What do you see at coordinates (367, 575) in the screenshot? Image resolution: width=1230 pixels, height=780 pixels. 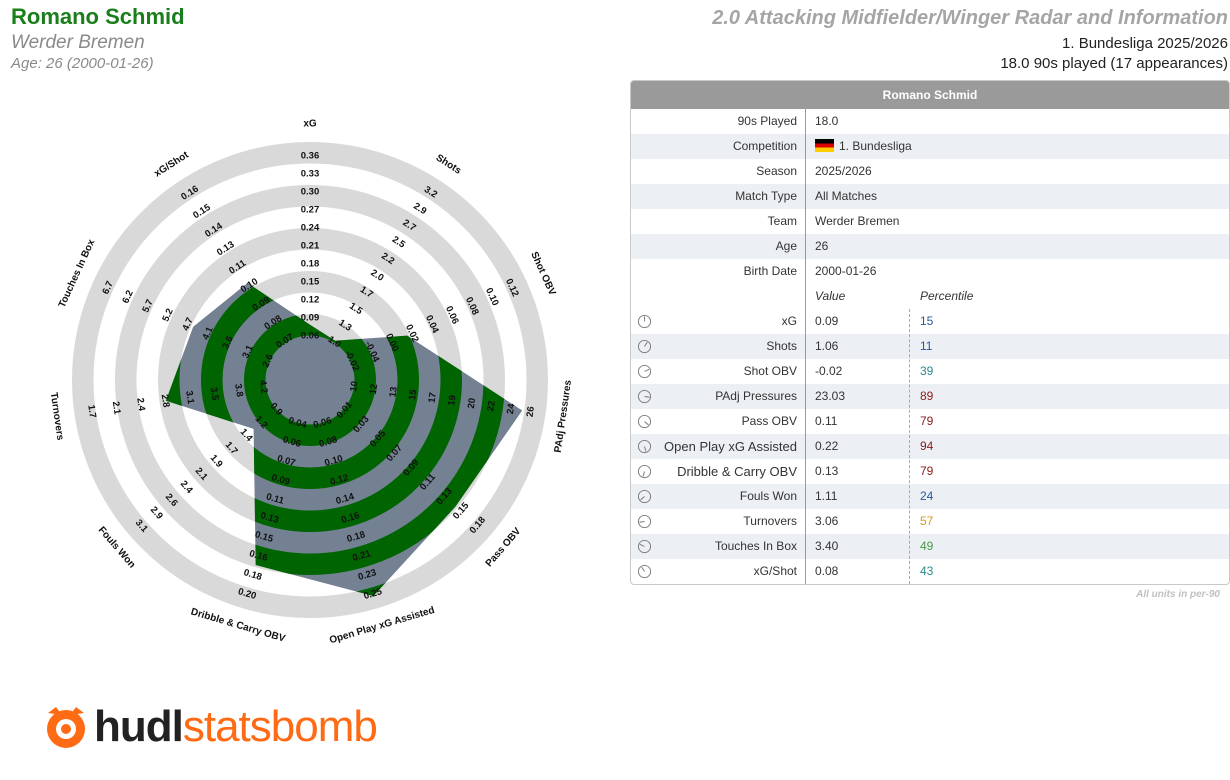 I see `radar-tick-label: 0.23` at bounding box center [367, 575].